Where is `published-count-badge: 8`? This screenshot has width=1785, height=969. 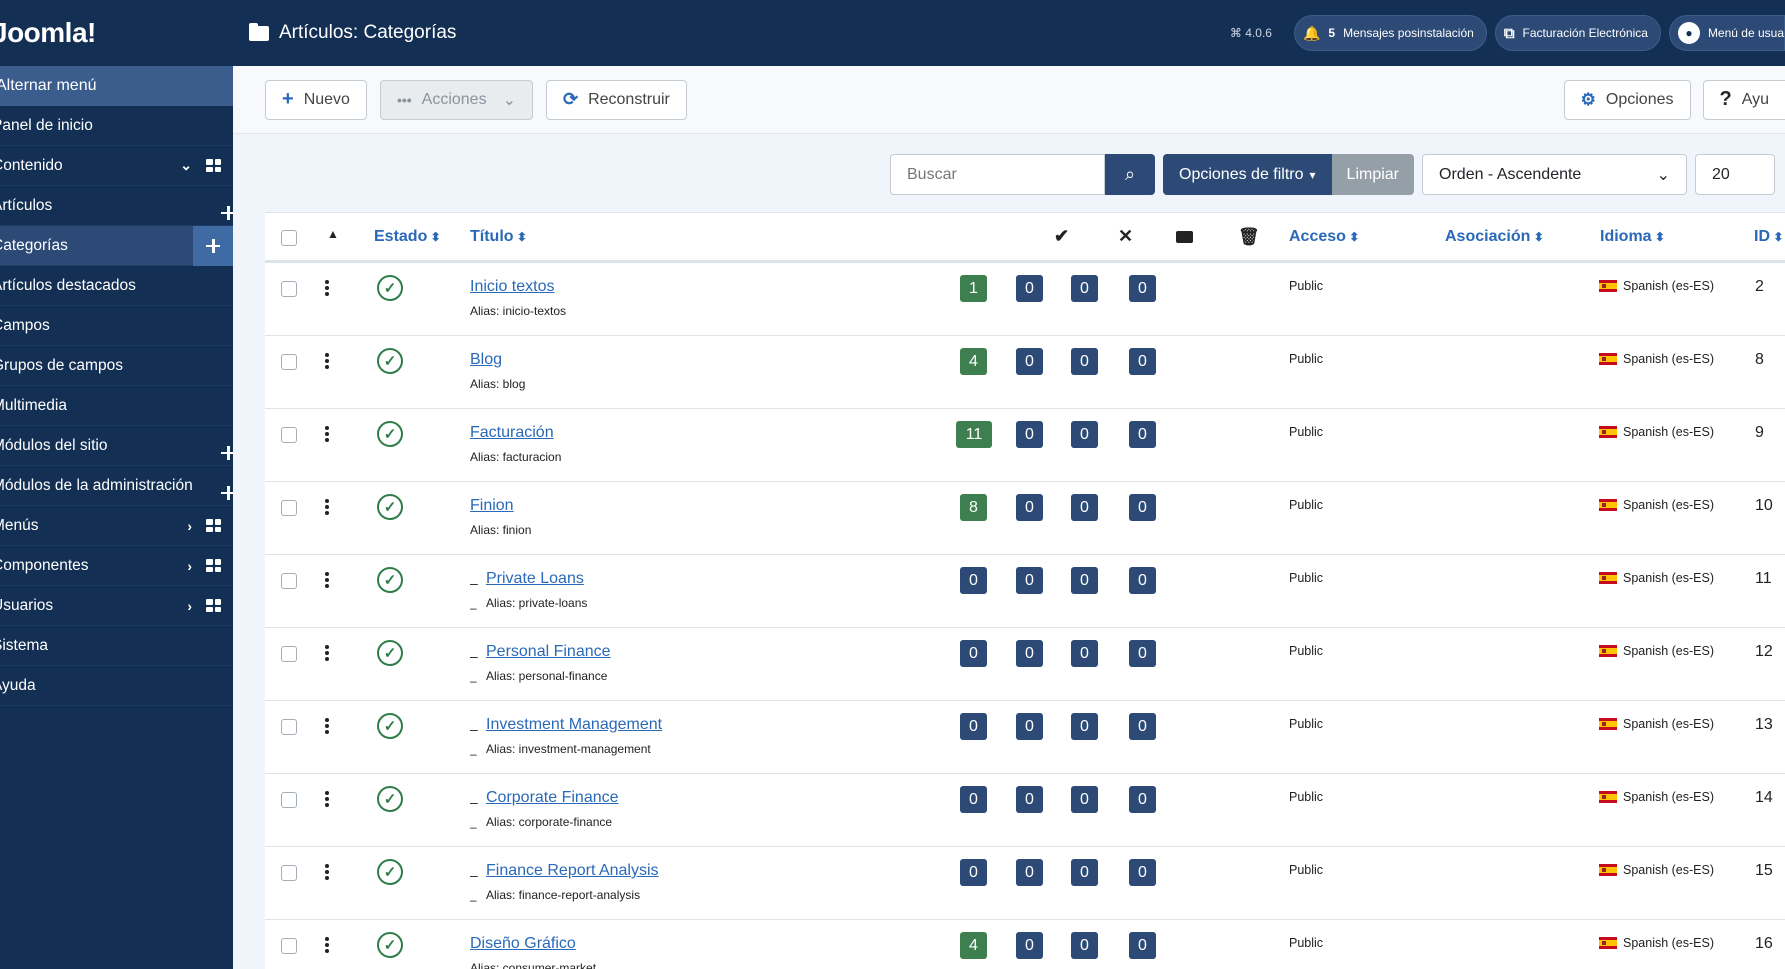
published-count-badge: 8 is located at coordinates (973, 507).